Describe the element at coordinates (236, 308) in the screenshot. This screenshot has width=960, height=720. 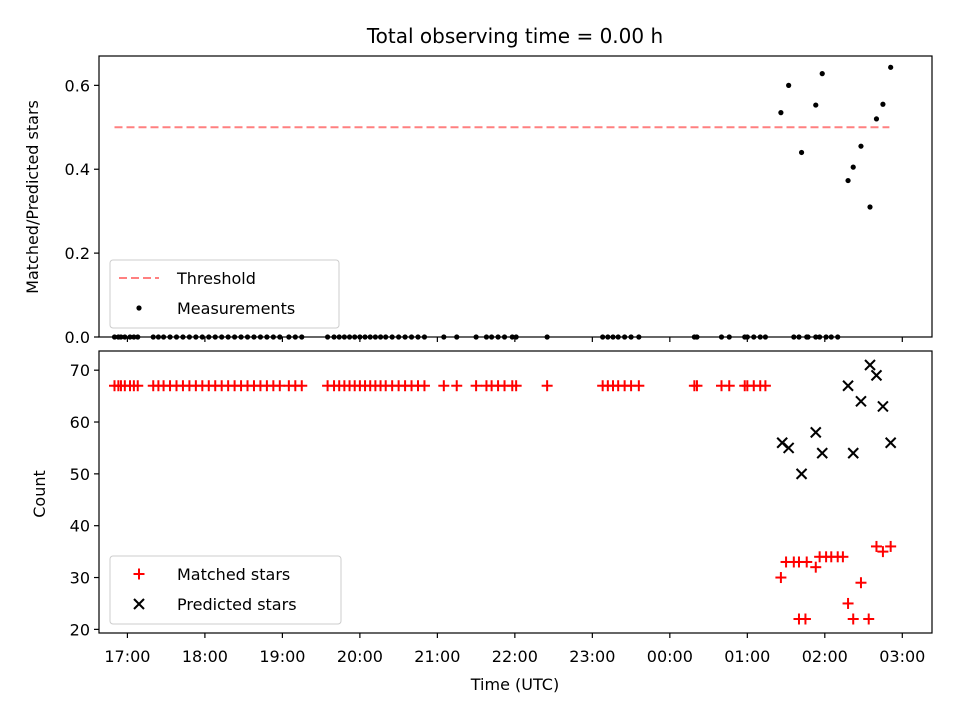
I see `top-legend-label: Measurements` at that location.